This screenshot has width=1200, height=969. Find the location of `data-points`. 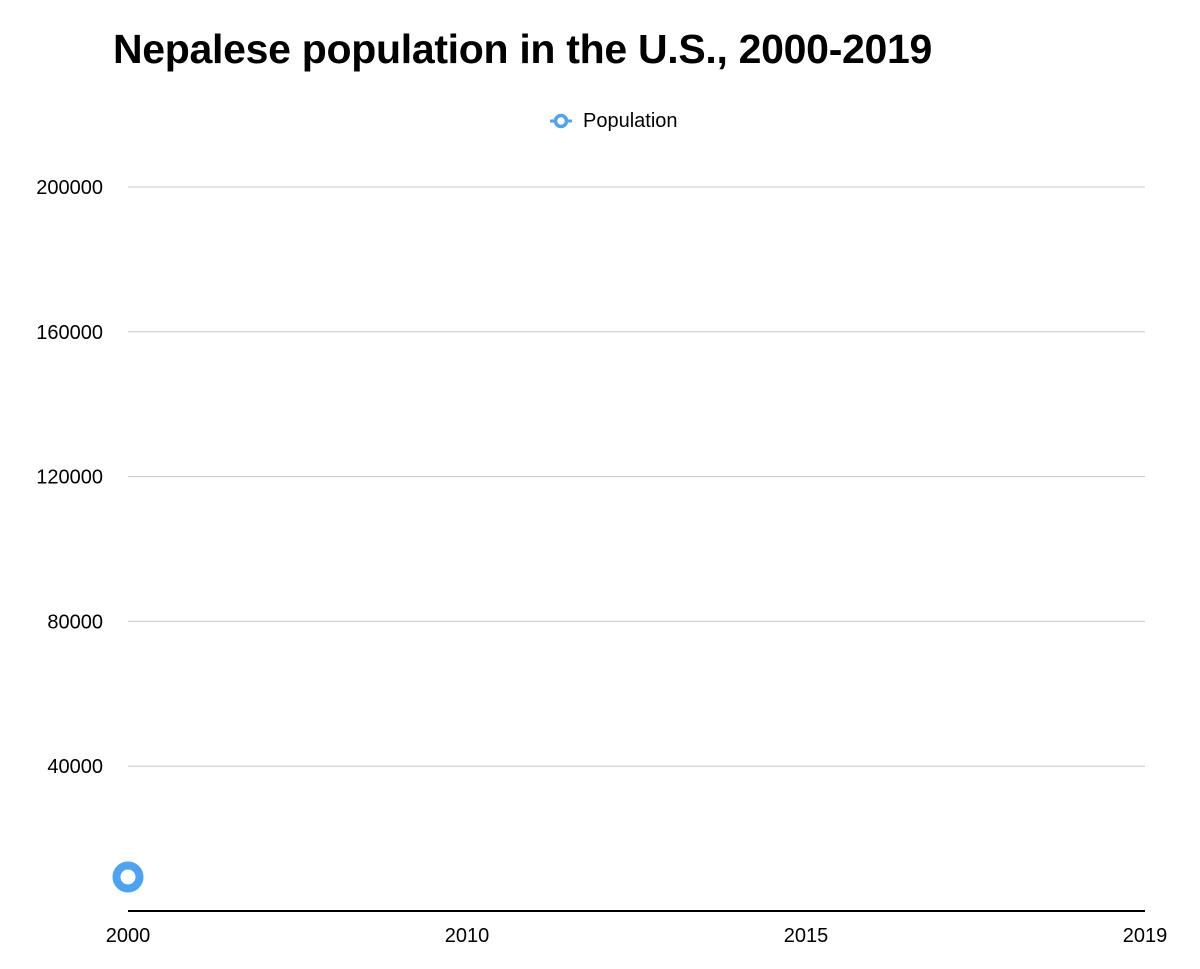

data-points is located at coordinates (128, 877).